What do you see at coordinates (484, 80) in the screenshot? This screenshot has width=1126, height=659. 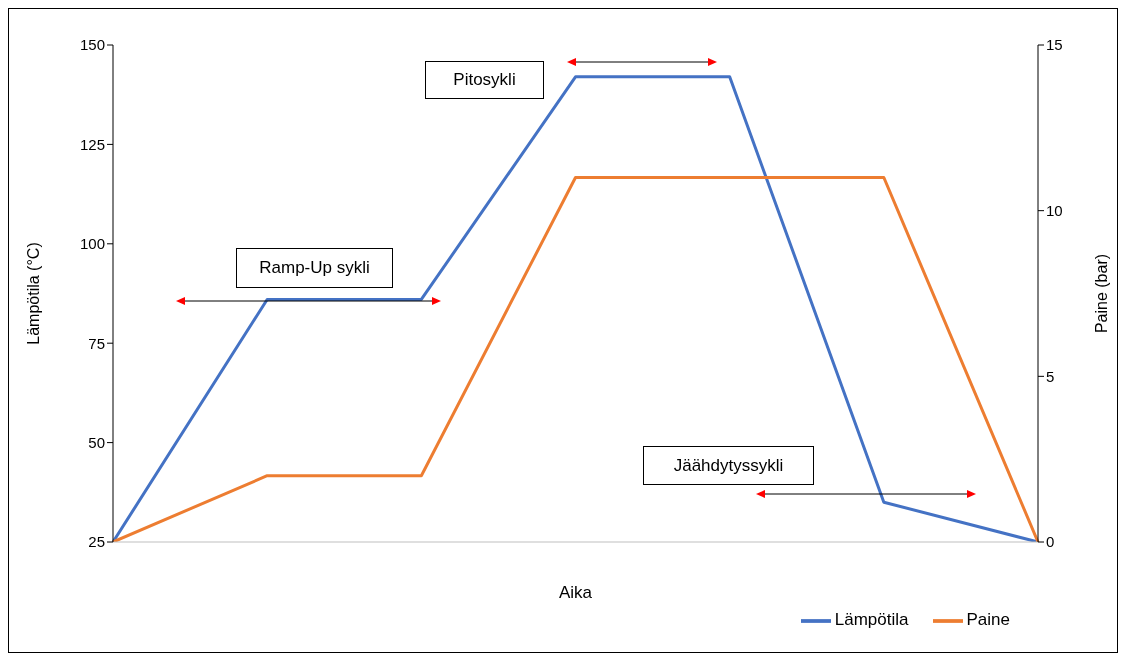 I see `text-box: Pitosykli` at bounding box center [484, 80].